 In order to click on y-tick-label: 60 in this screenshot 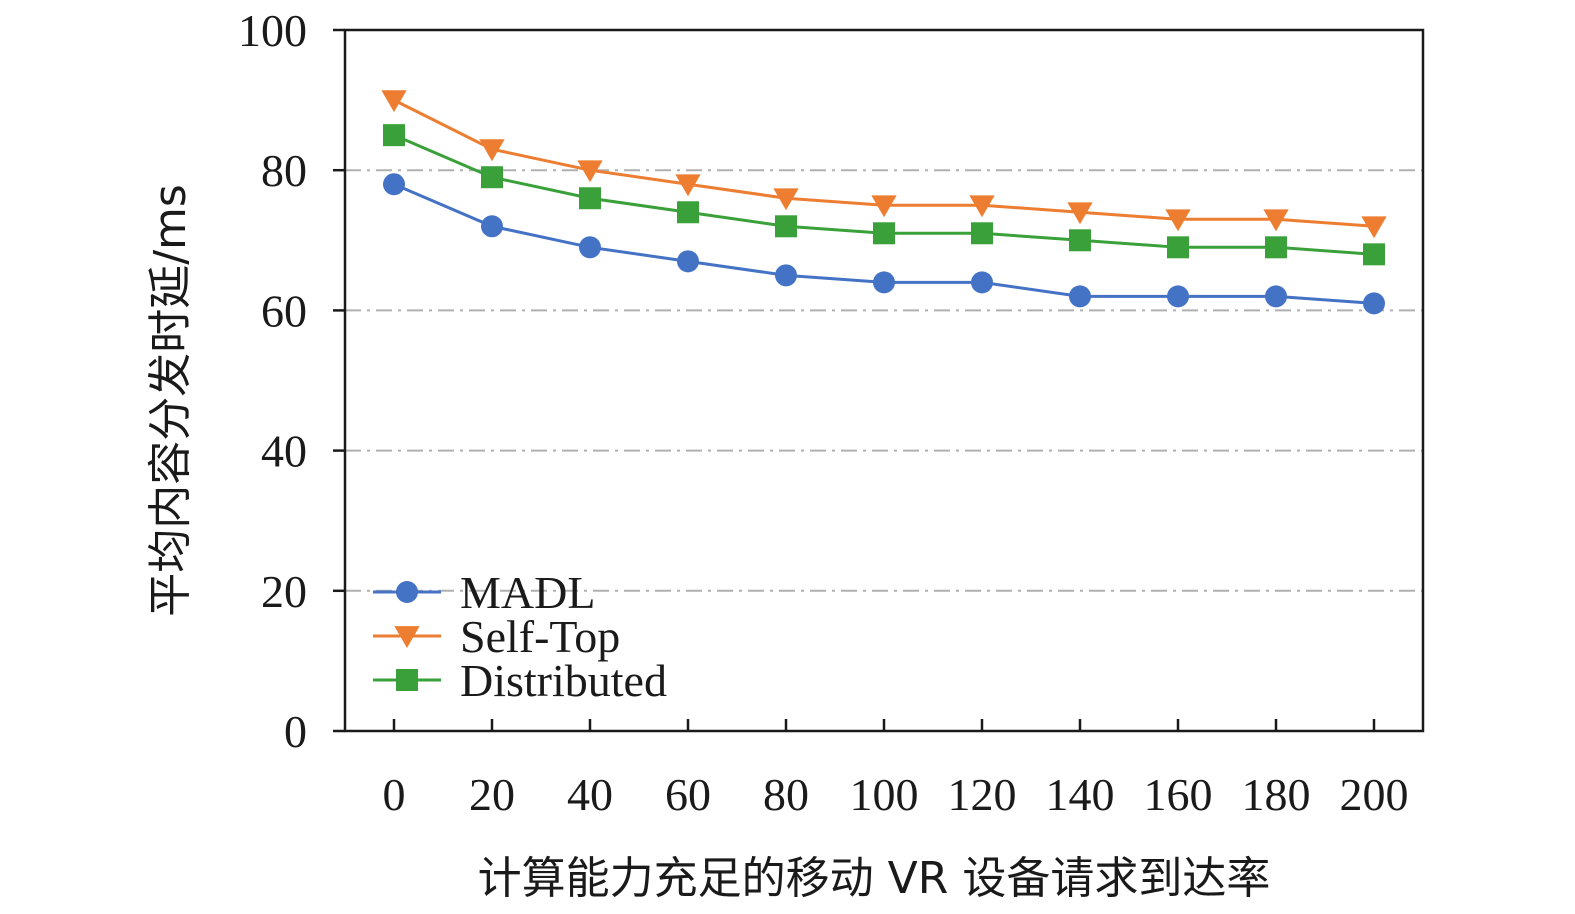, I will do `click(284, 310)`.